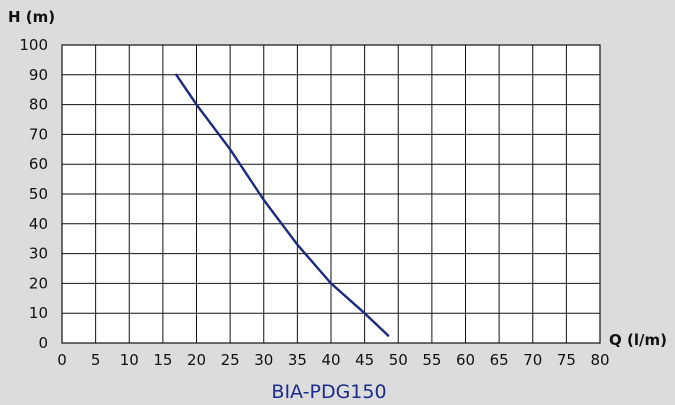  Describe the element at coordinates (263, 360) in the screenshot. I see `x-tick-label: 30` at that location.